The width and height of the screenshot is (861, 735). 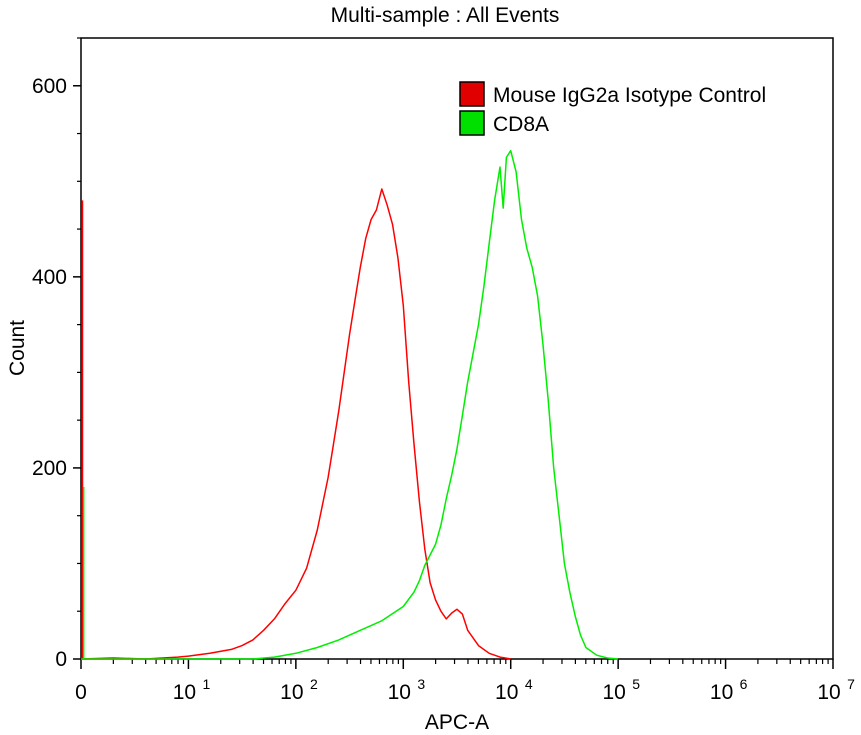 What do you see at coordinates (421, 684) in the screenshot?
I see `x-tick-exponent: 3` at bounding box center [421, 684].